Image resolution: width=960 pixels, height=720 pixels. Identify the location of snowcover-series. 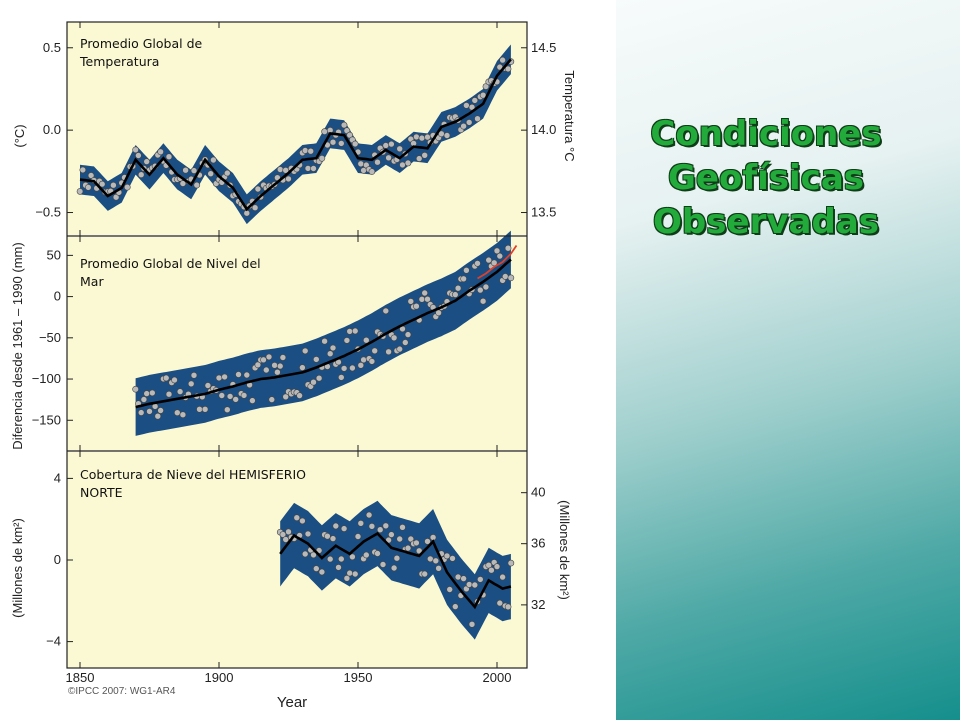
(395, 570).